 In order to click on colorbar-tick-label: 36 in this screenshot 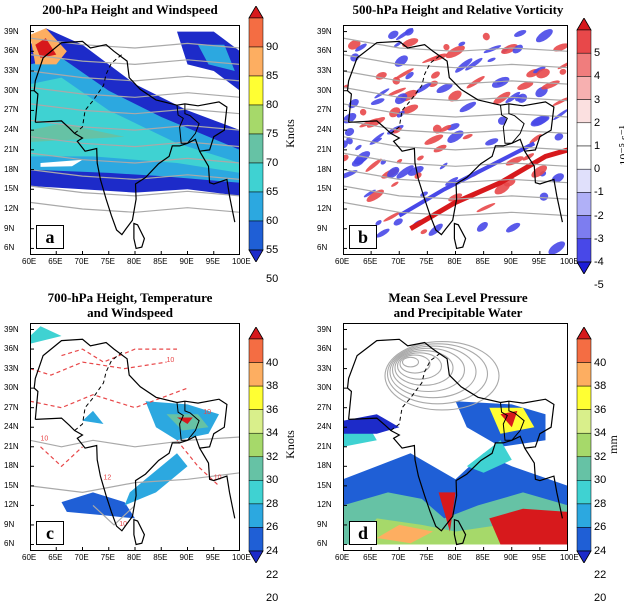, I will do `click(600, 409)`.